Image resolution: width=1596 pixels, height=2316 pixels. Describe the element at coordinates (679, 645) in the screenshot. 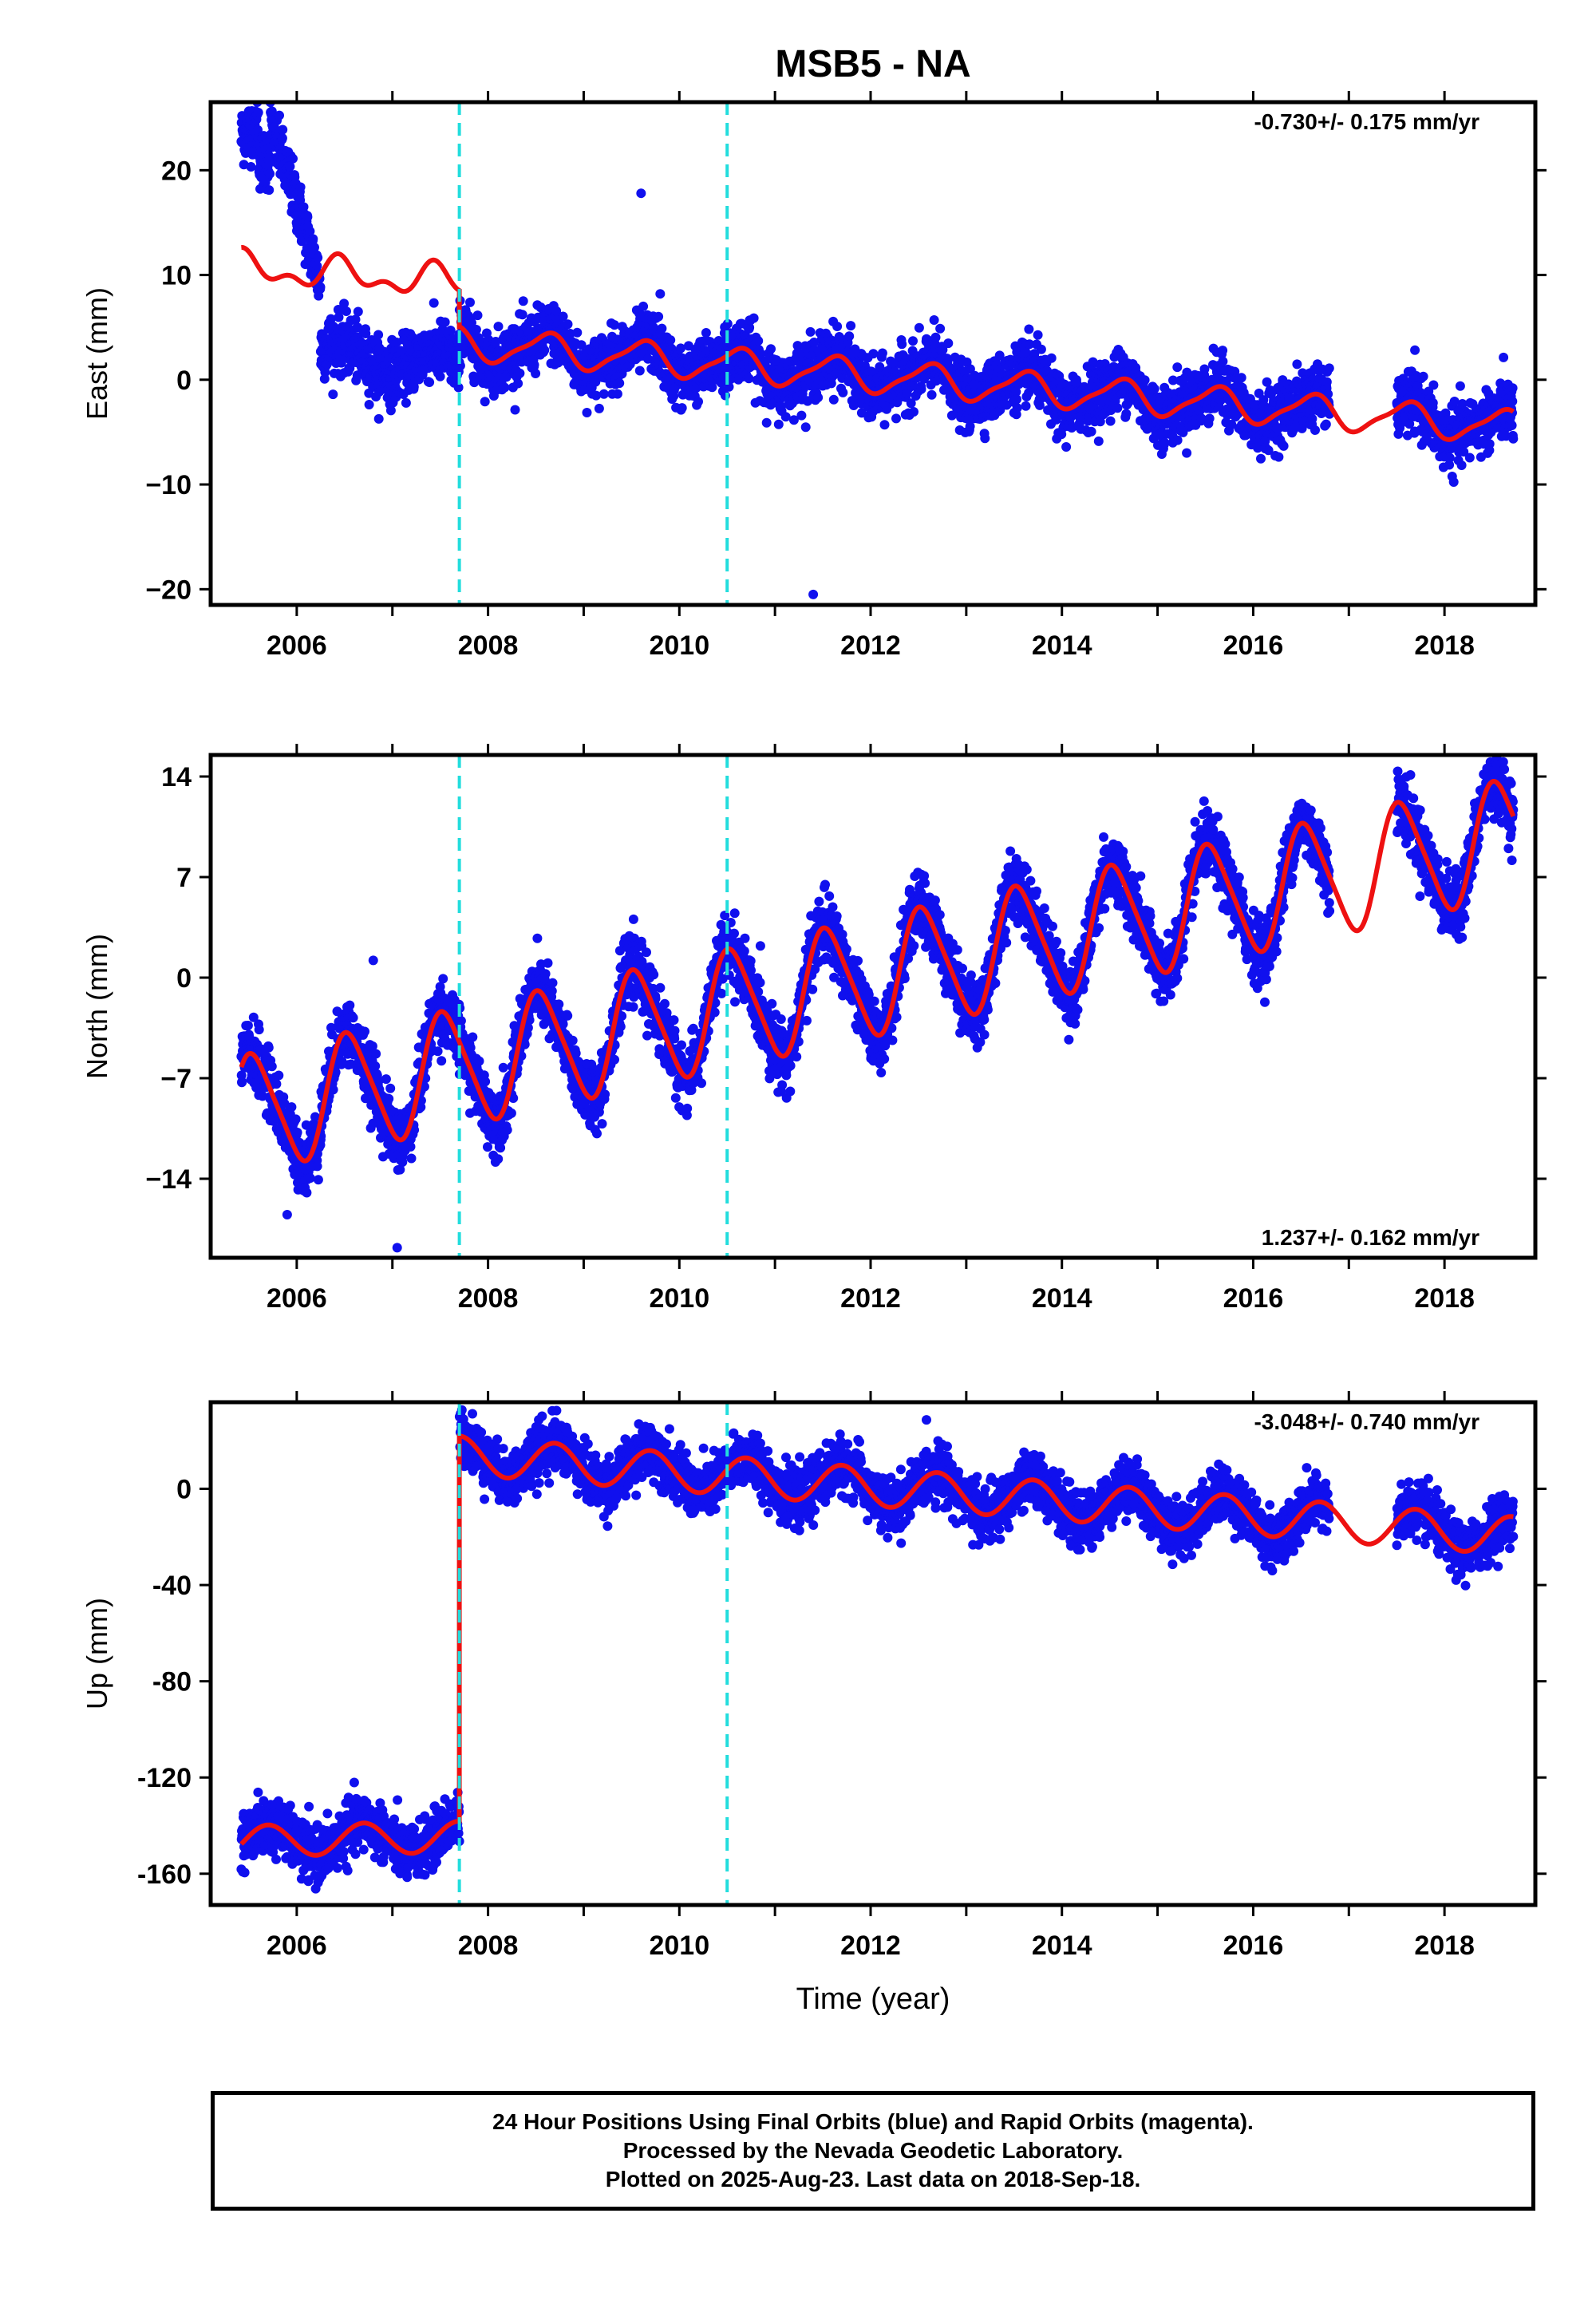

I see `x-tick-label: 2010` at that location.